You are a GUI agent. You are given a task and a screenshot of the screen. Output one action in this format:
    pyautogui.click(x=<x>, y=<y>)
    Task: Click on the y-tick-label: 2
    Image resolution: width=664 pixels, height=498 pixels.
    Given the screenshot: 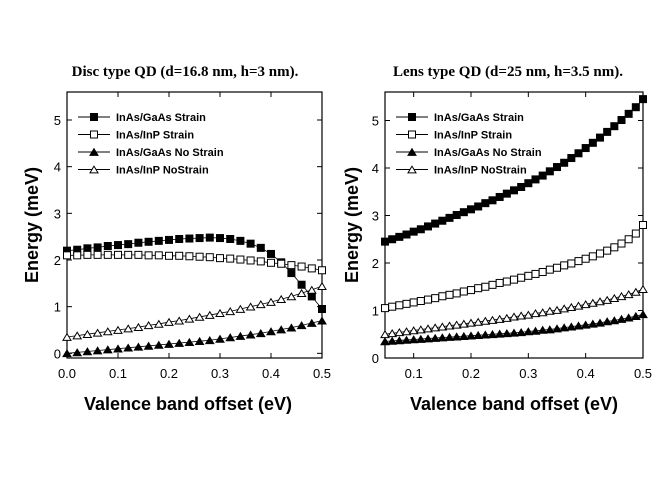 What is the action you would take?
    pyautogui.click(x=375, y=263)
    